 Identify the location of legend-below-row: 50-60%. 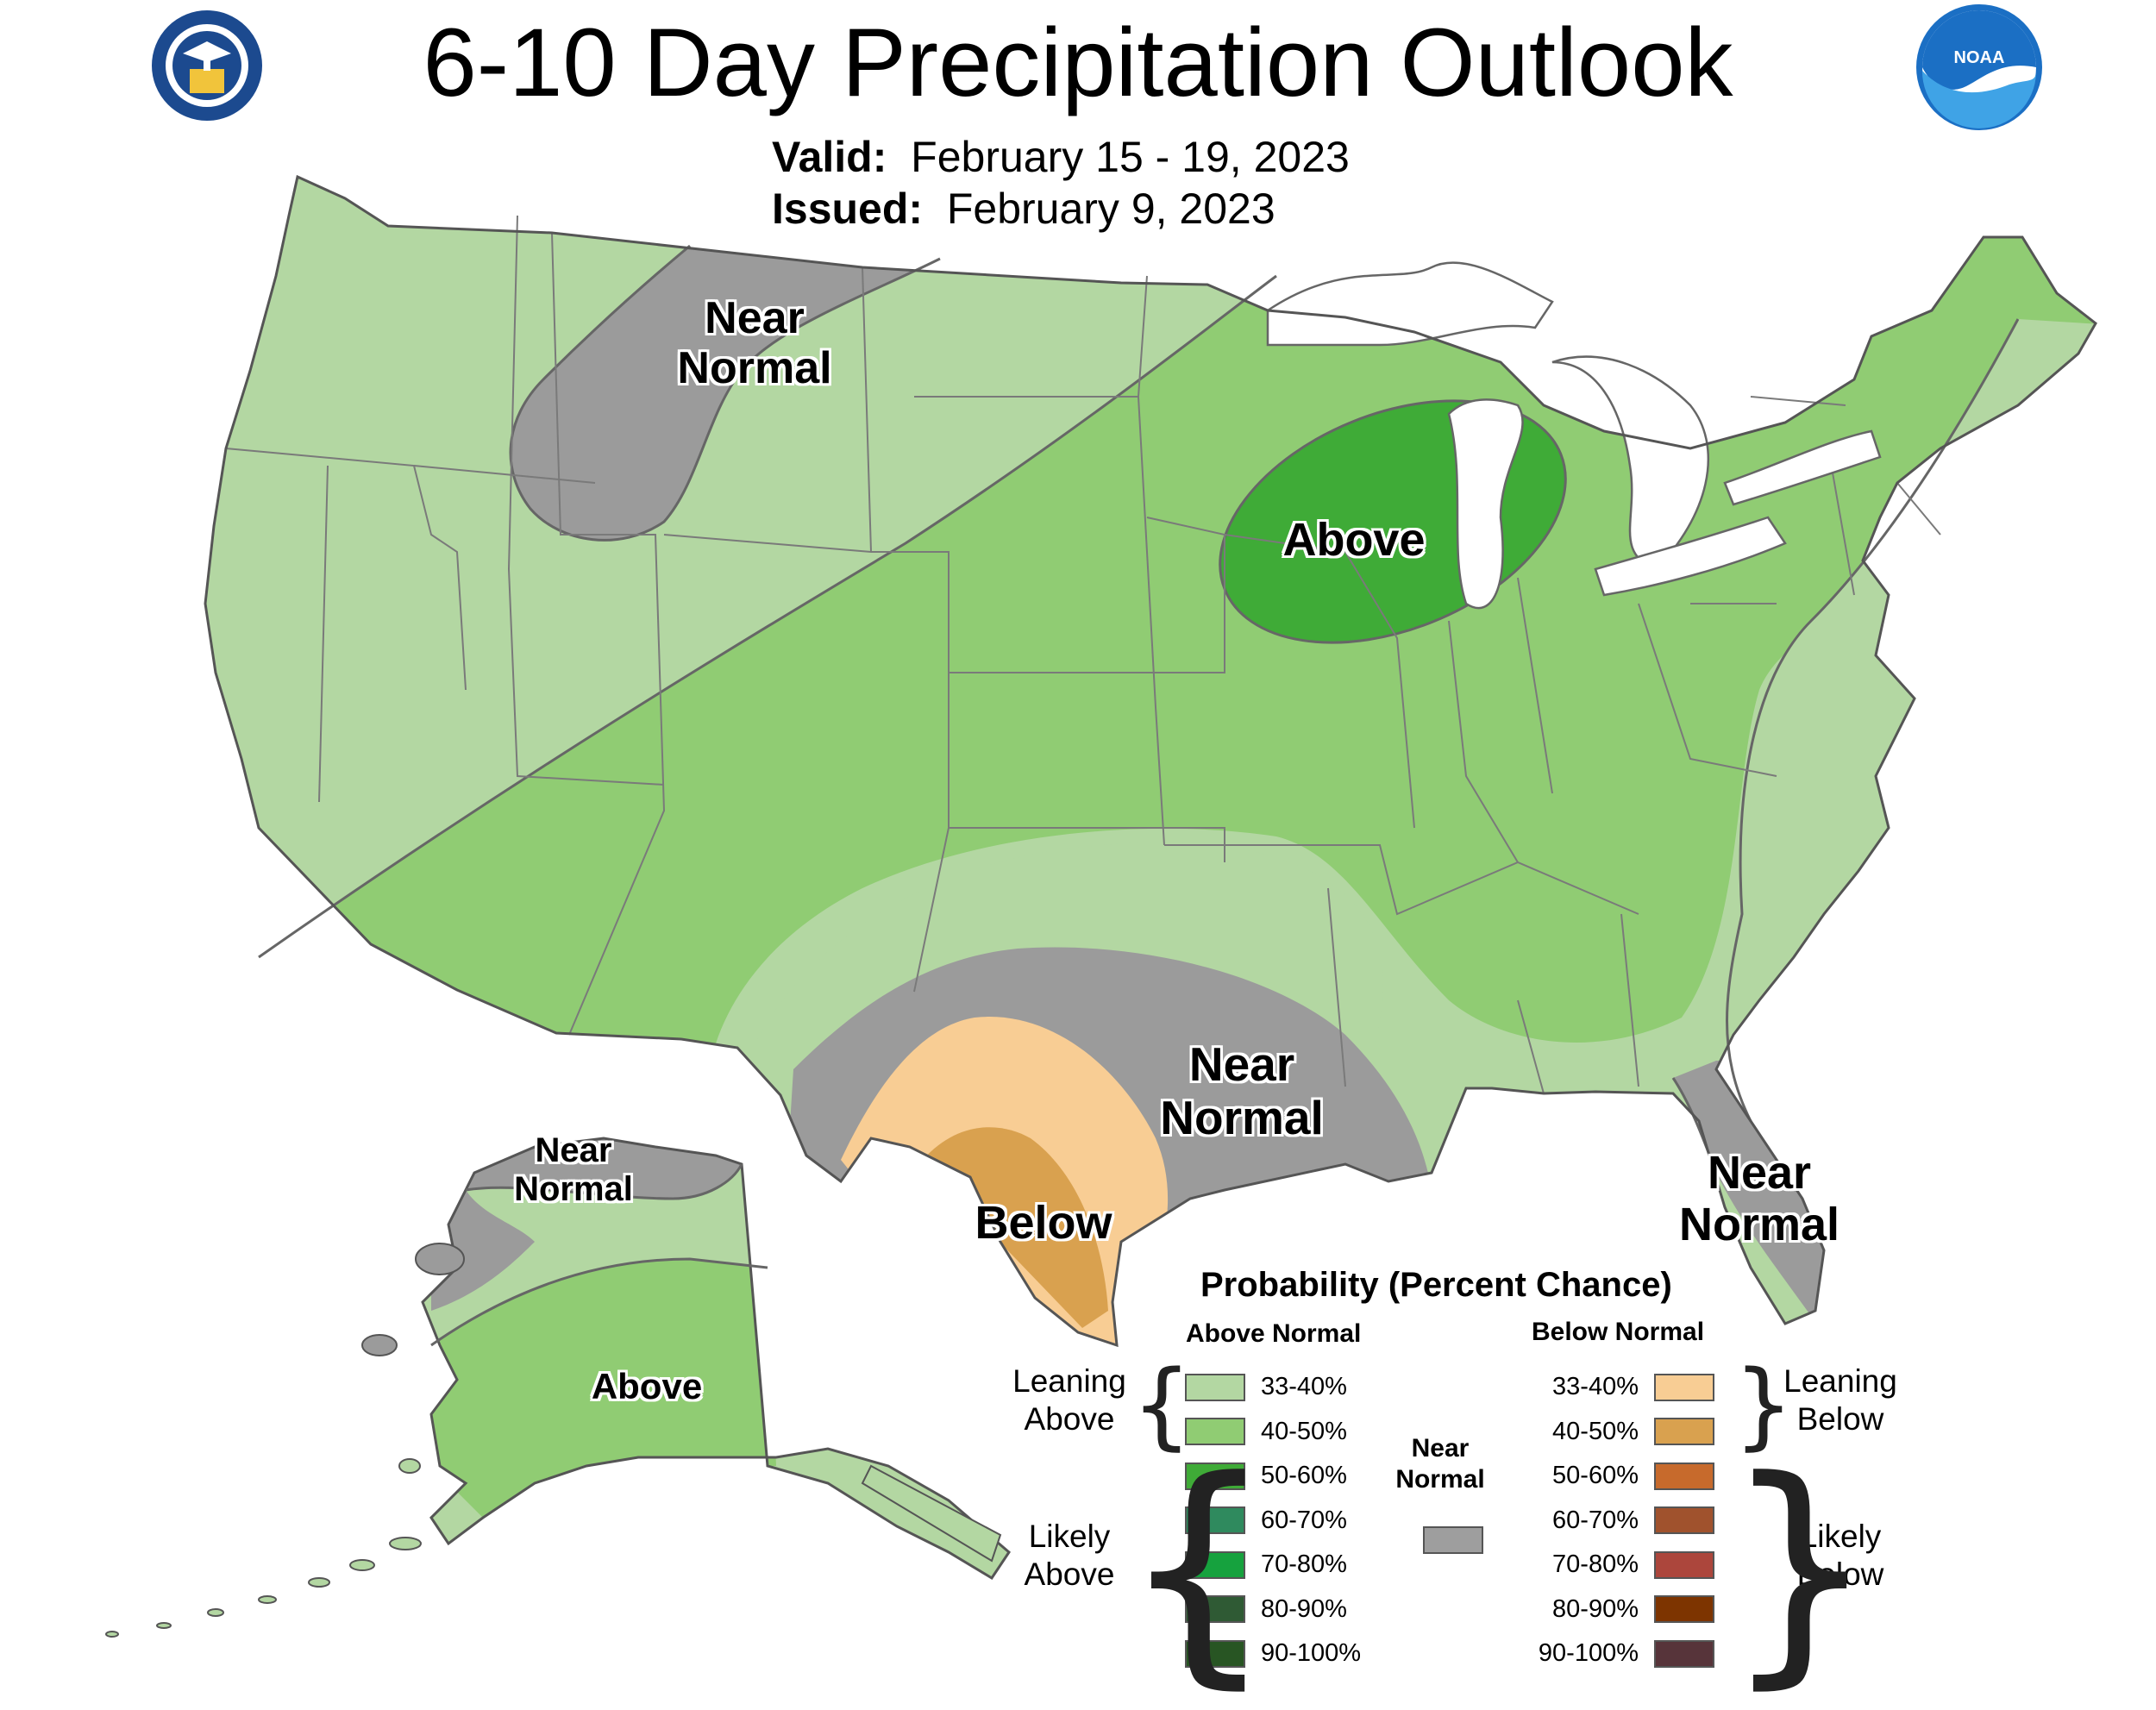
(1620, 1477).